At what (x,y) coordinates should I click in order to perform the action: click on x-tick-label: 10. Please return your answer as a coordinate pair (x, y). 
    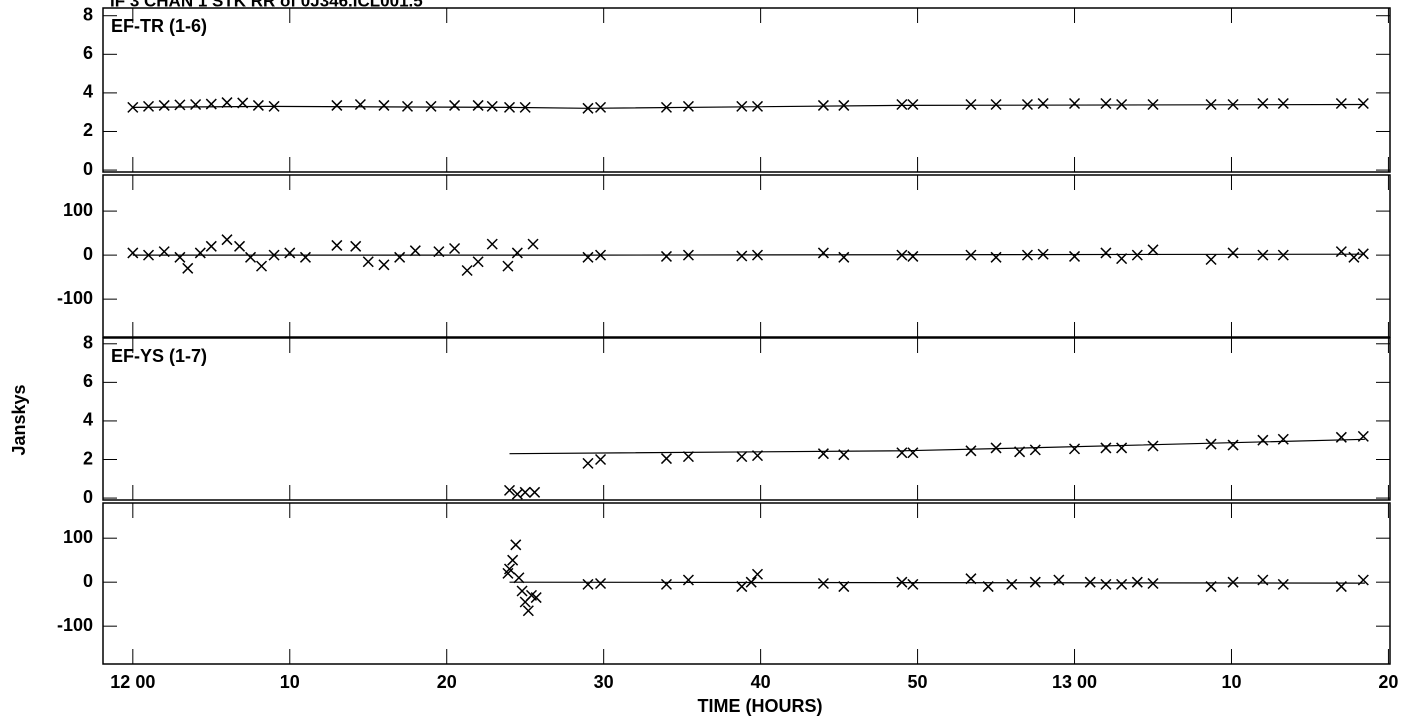
    Looking at the image, I should click on (1231, 682).